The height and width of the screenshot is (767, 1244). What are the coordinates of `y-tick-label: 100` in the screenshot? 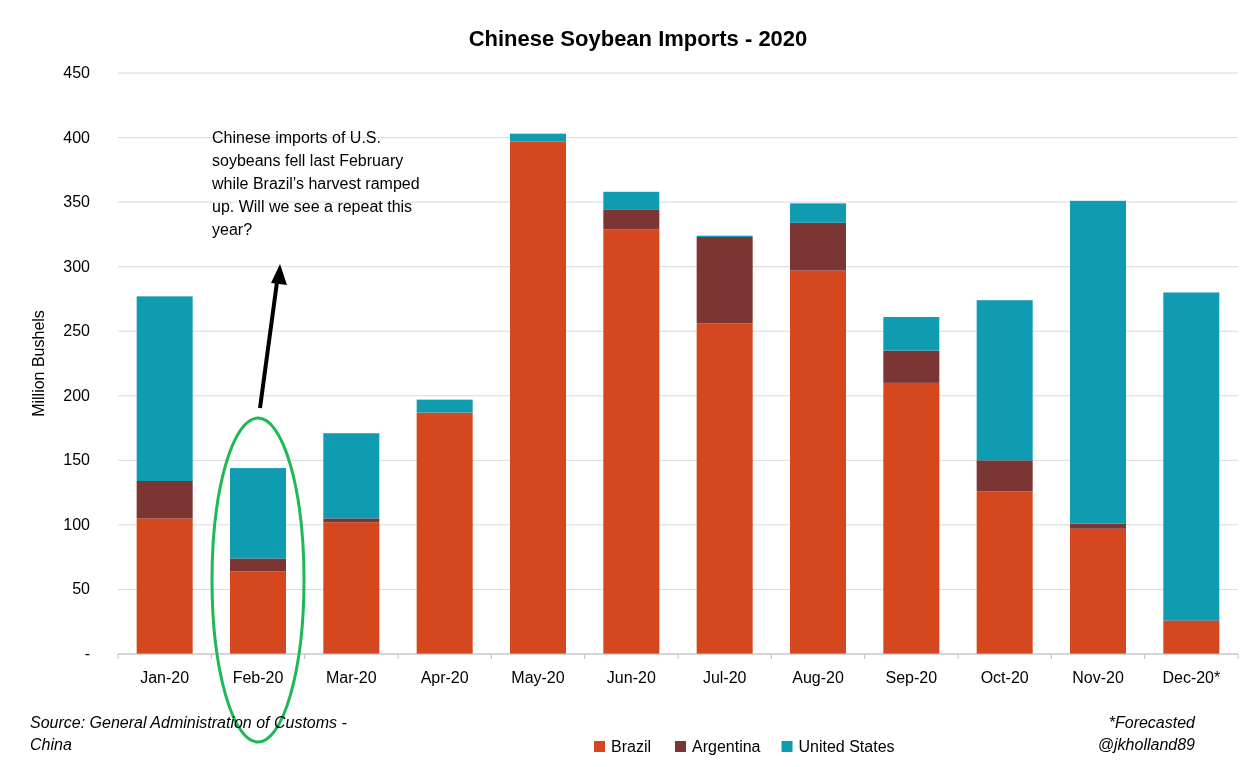 It's located at (77, 524).